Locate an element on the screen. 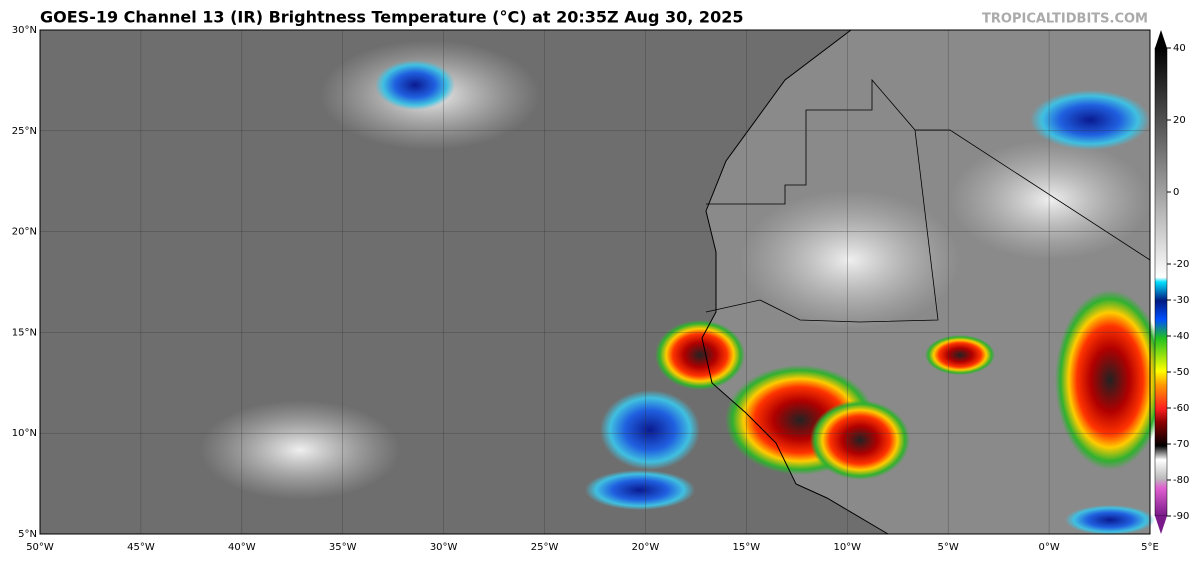 Image resolution: width=1200 pixels, height=561 pixels. lon-label: 50°W is located at coordinates (40, 547).